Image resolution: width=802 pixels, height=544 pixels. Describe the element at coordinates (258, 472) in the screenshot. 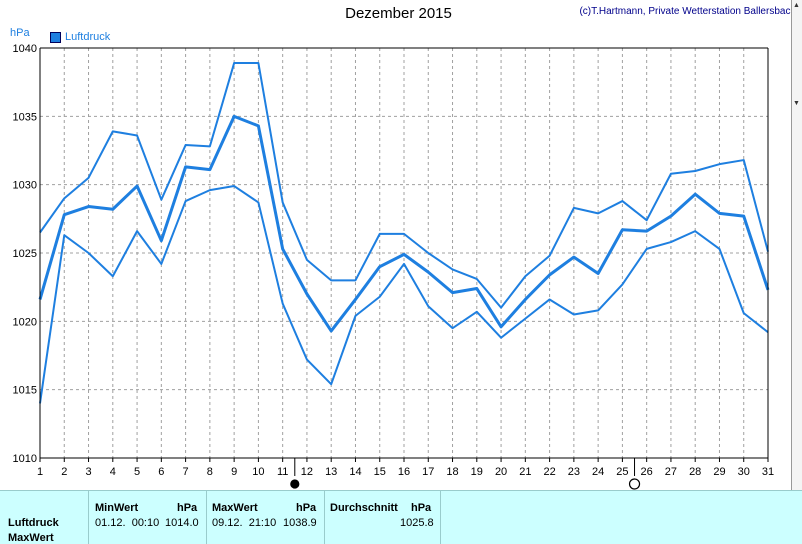

I see `x-tick-label: 10` at that location.